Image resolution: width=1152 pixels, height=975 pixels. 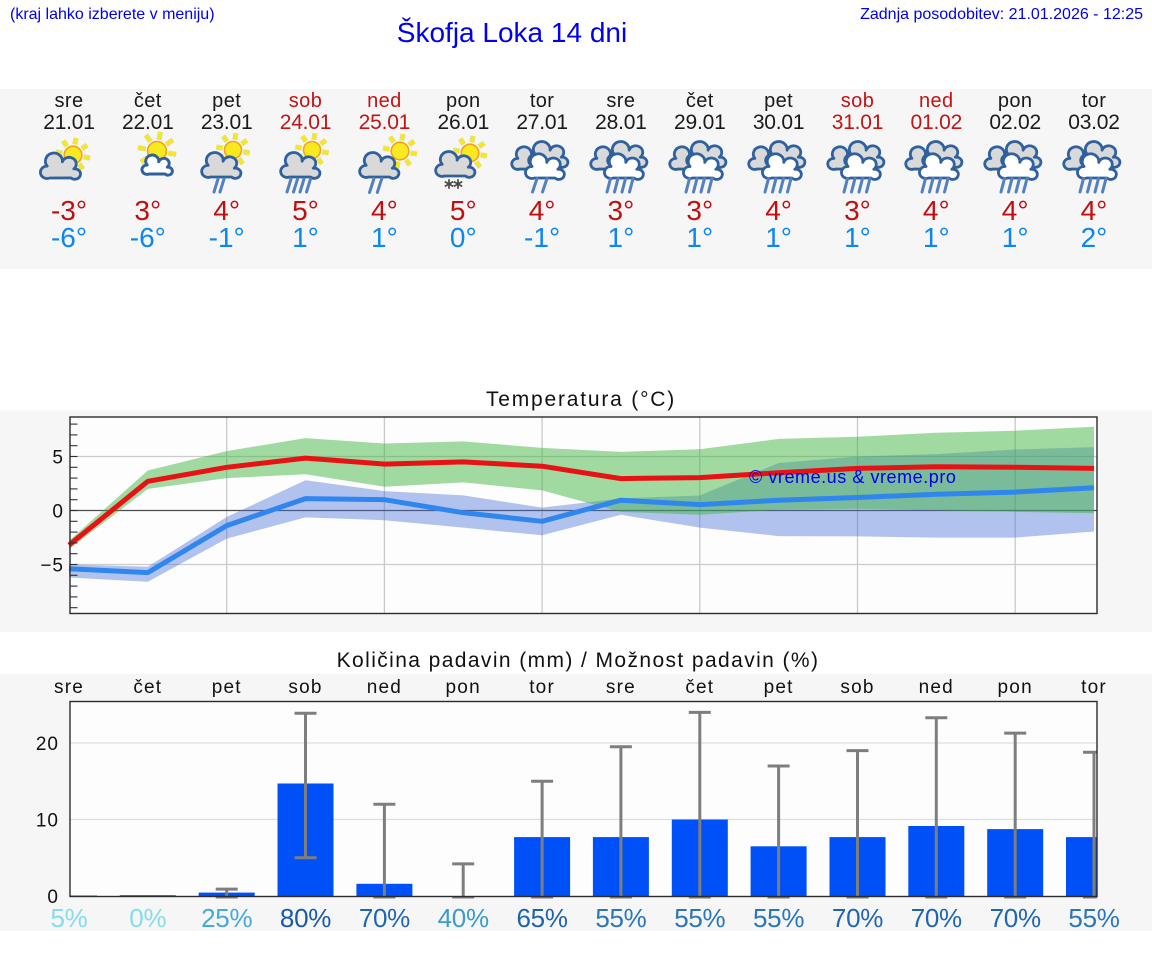 What do you see at coordinates (542, 918) in the screenshot?
I see `svg-text: 65%` at bounding box center [542, 918].